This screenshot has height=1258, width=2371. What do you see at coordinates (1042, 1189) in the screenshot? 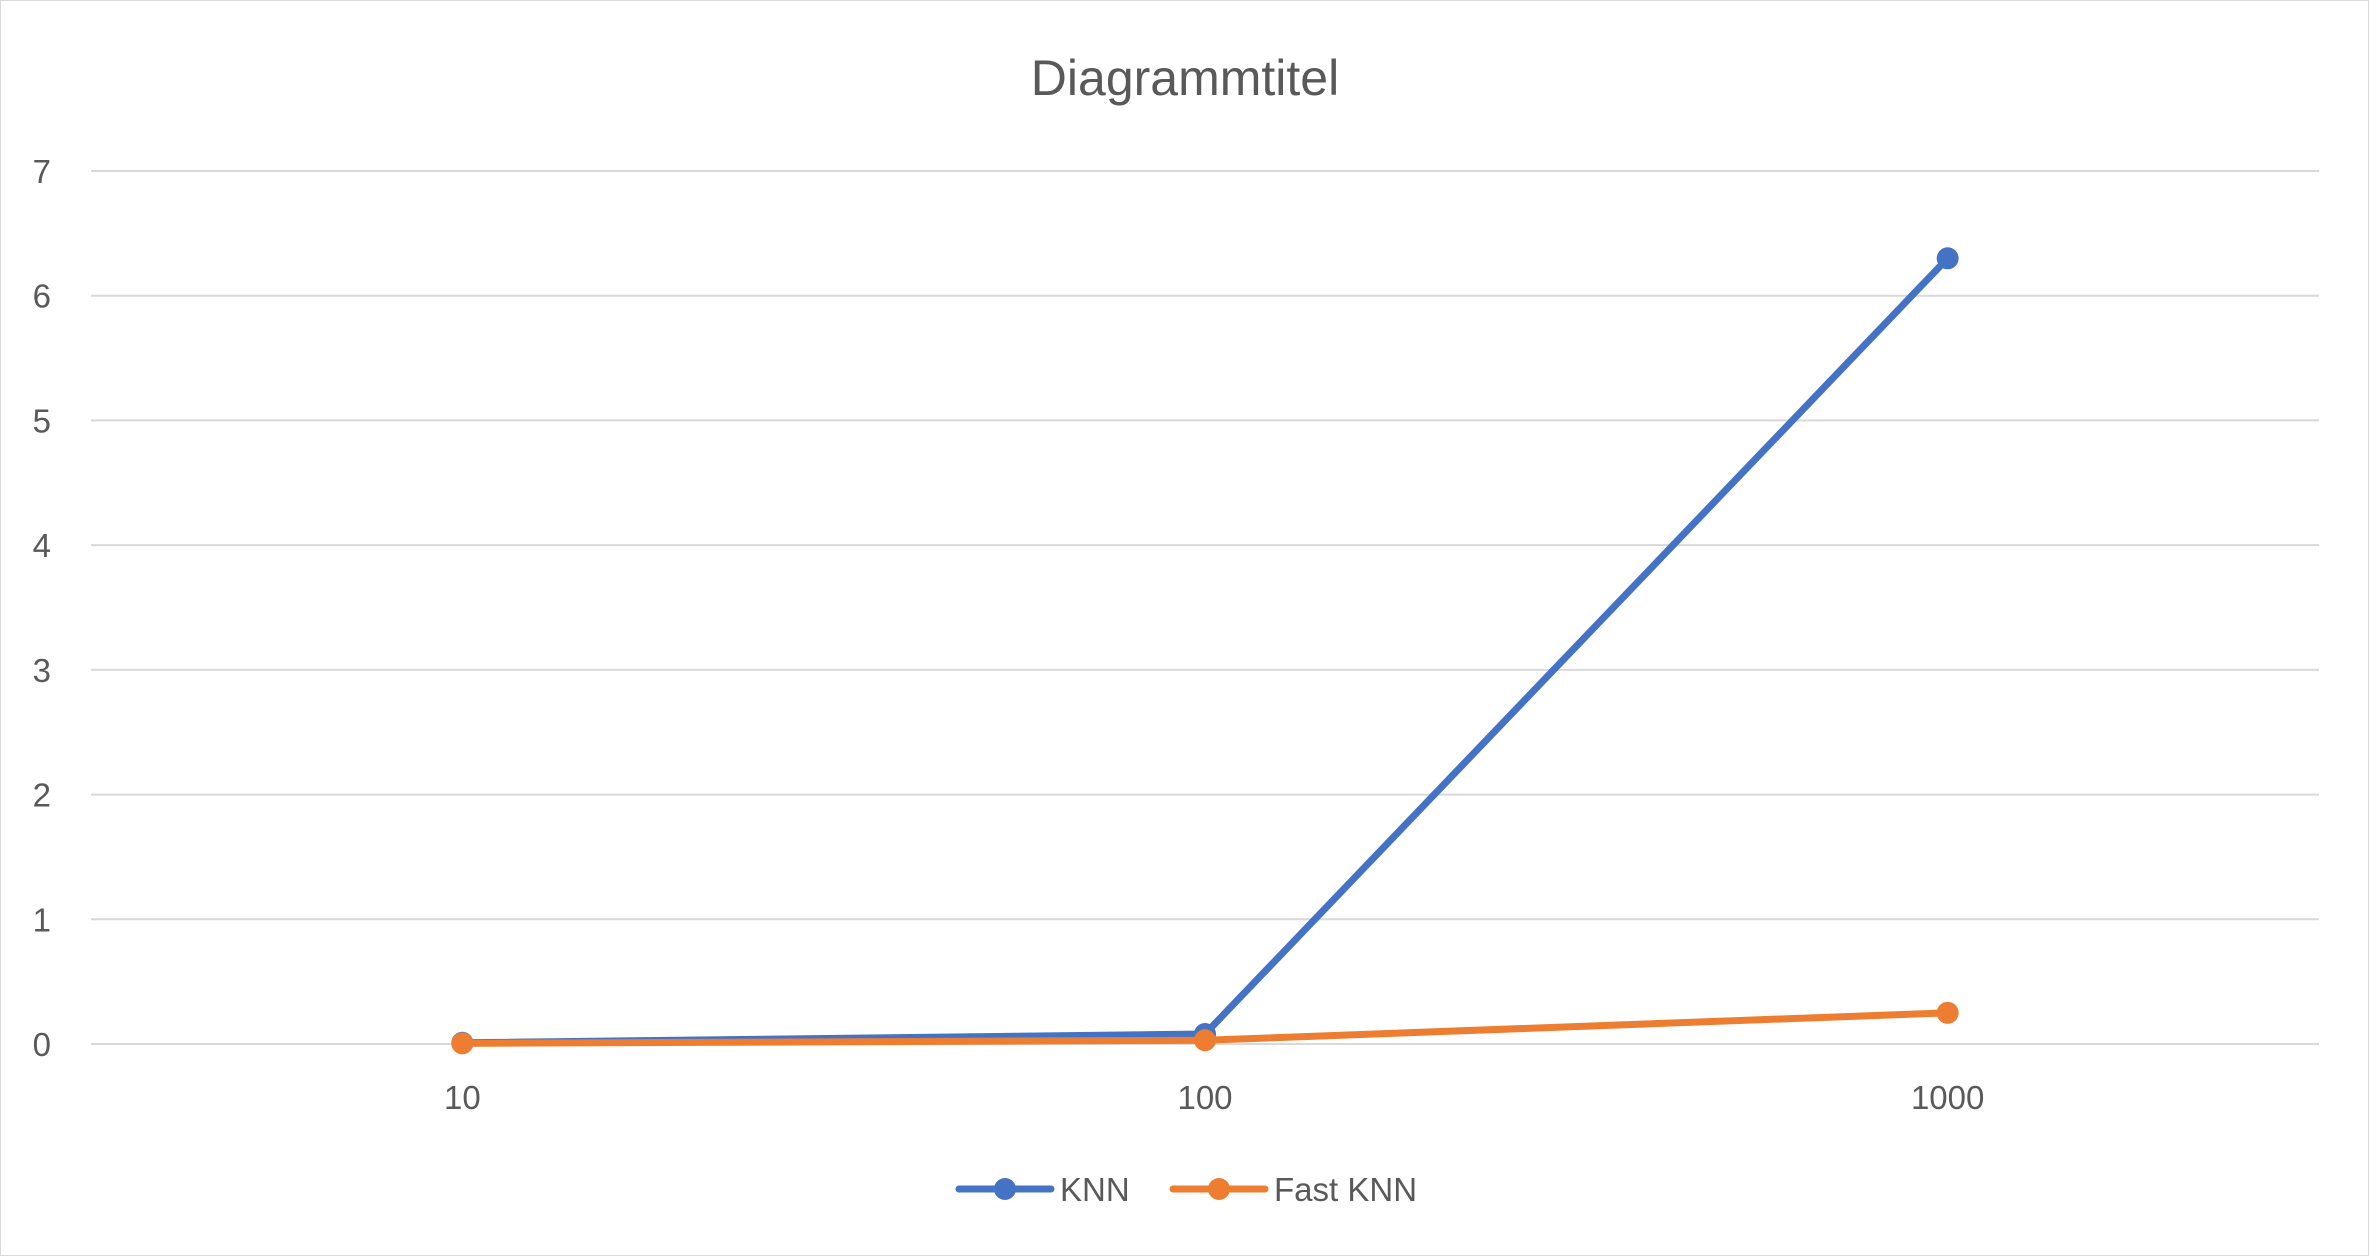
I see `legend-item: KNN` at bounding box center [1042, 1189].